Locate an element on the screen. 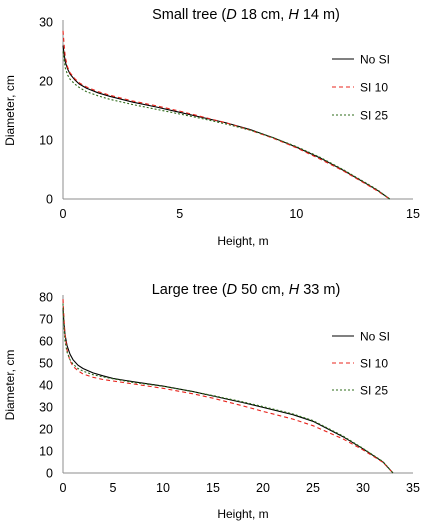 The height and width of the screenshot is (525, 425). chart-title: Small tree (D 18 cm, H 14 m) is located at coordinates (246, 15).